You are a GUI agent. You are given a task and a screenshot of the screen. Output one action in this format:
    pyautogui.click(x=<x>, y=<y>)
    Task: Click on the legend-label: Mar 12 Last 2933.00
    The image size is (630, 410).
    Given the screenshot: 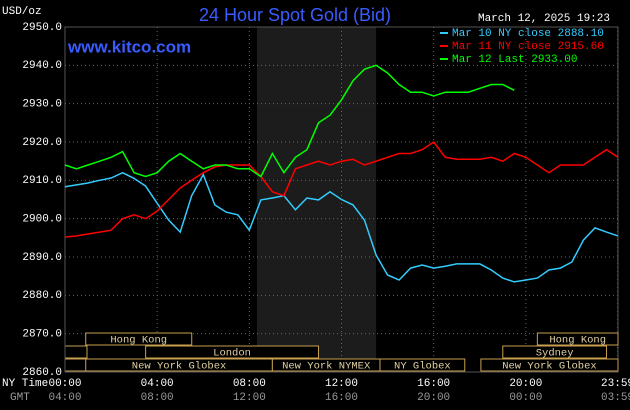 What is the action you would take?
    pyautogui.click(x=514, y=60)
    